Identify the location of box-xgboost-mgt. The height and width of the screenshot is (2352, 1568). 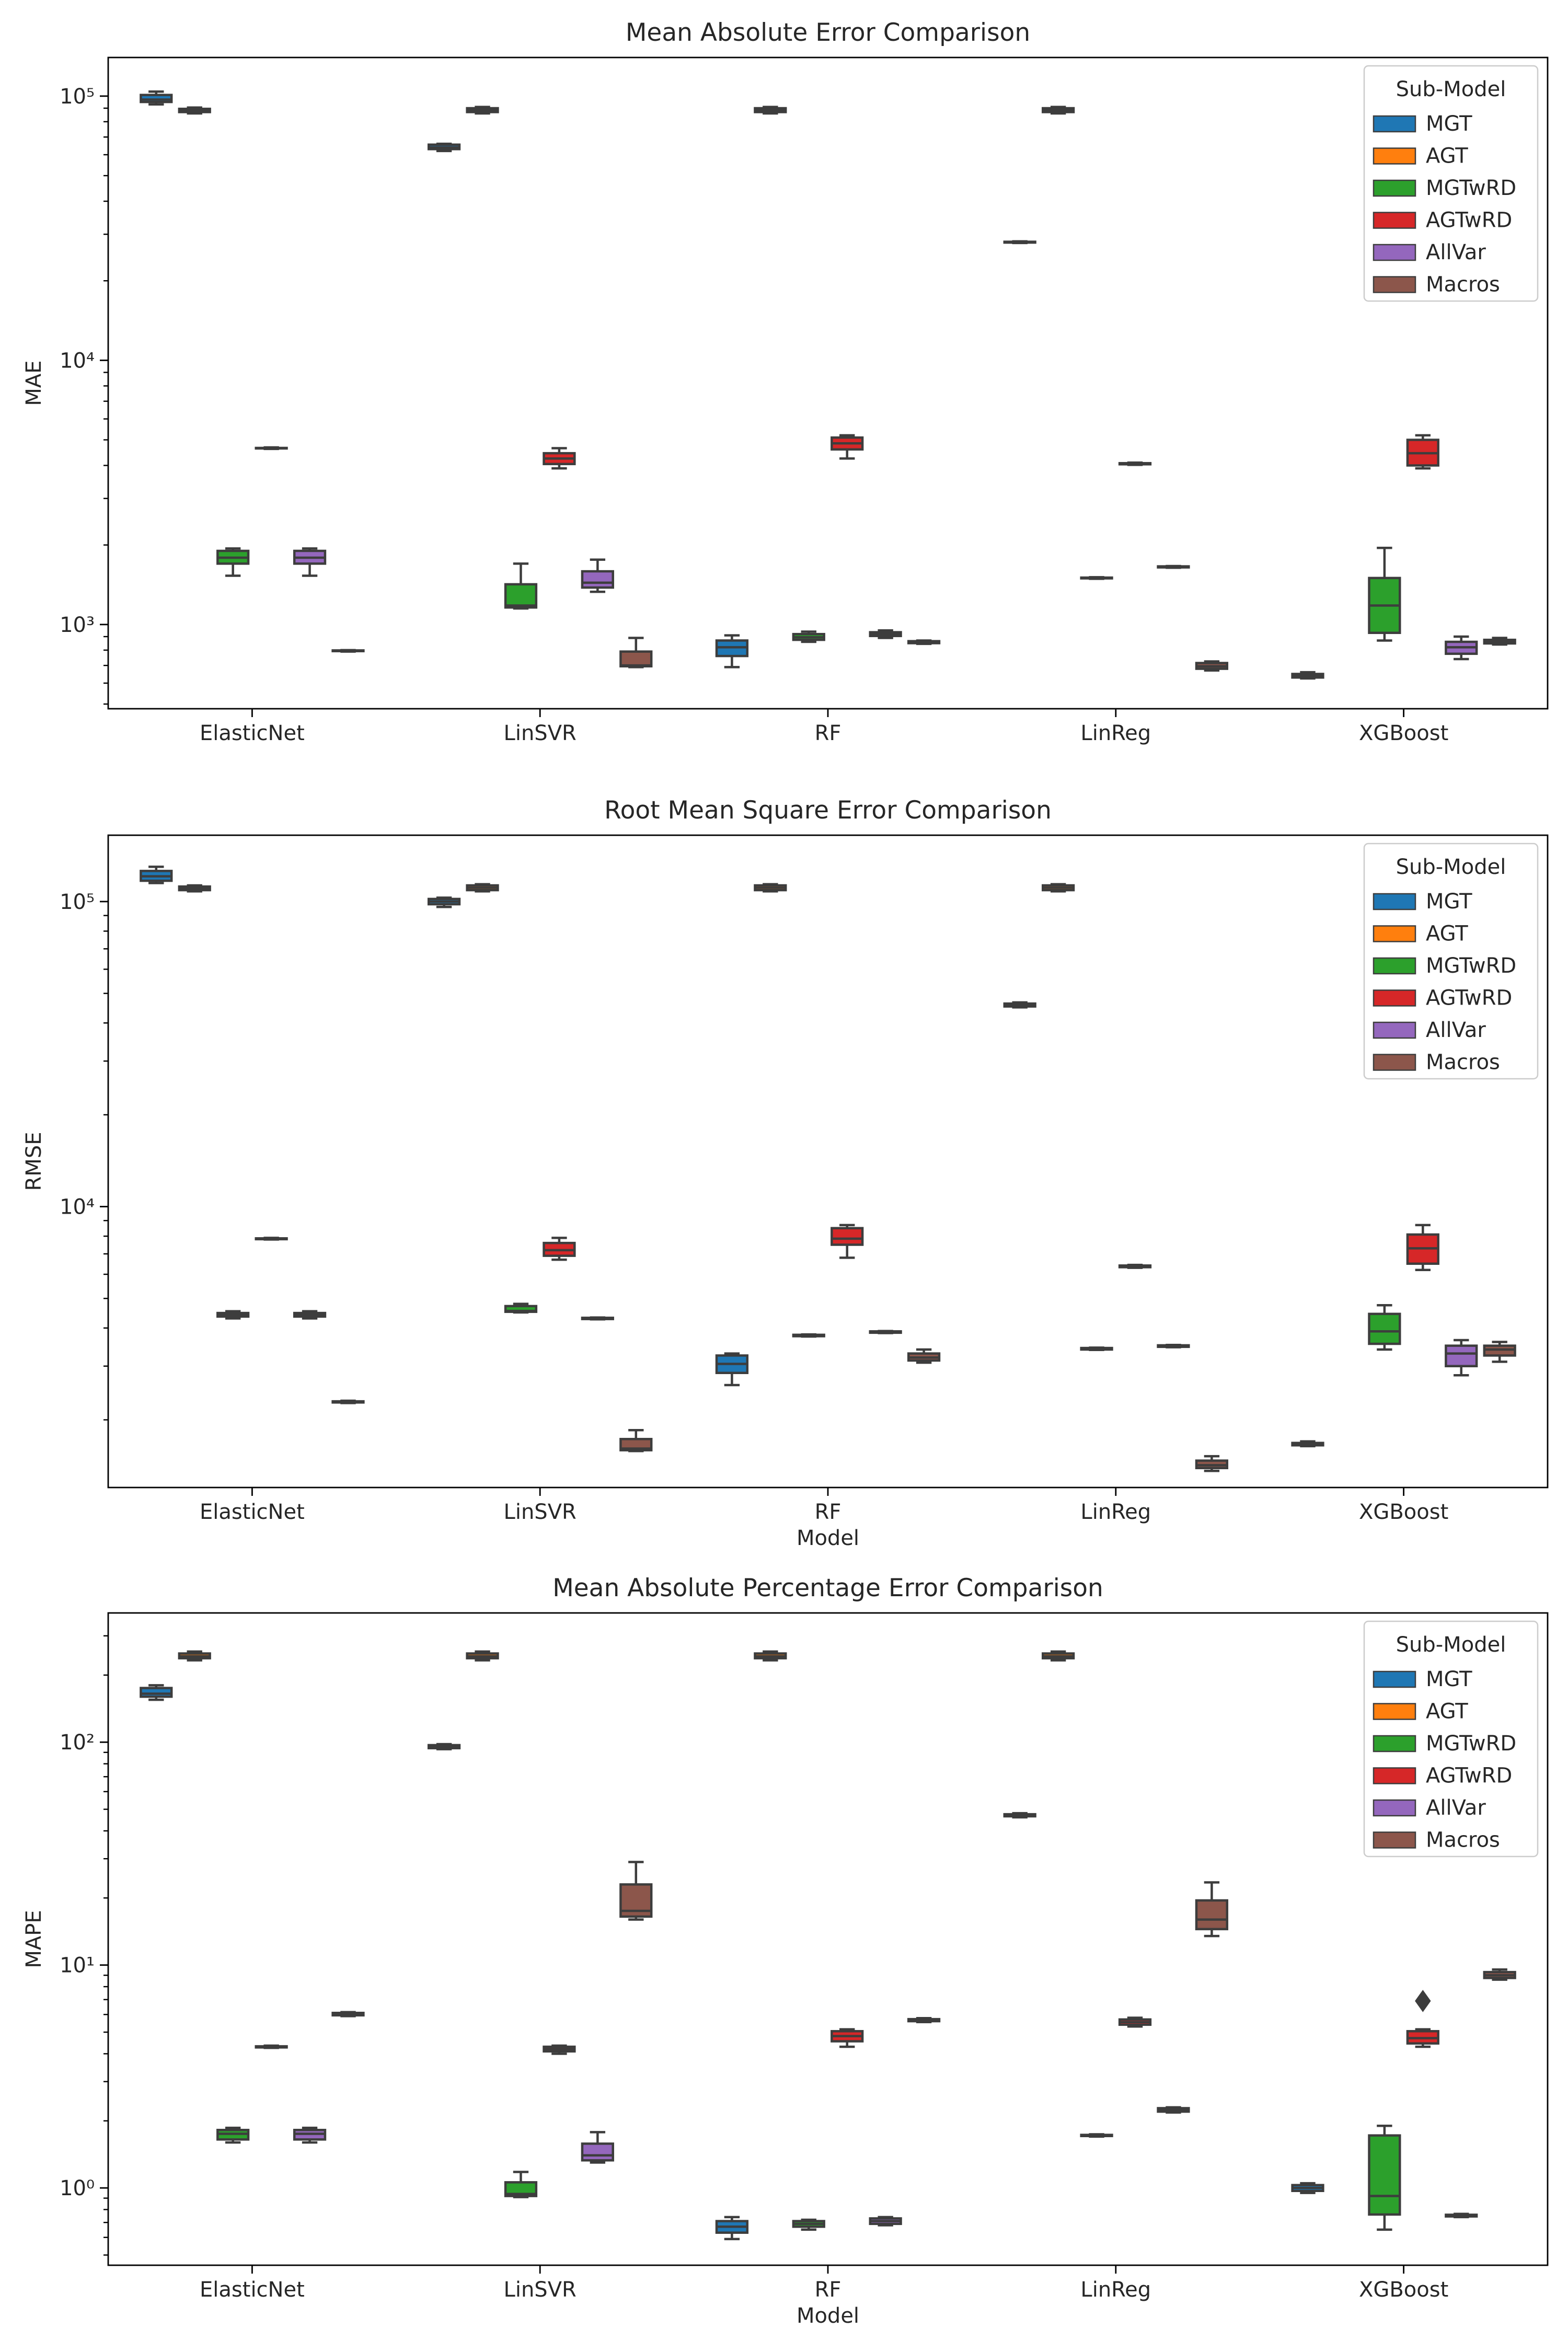
(1307, 1444).